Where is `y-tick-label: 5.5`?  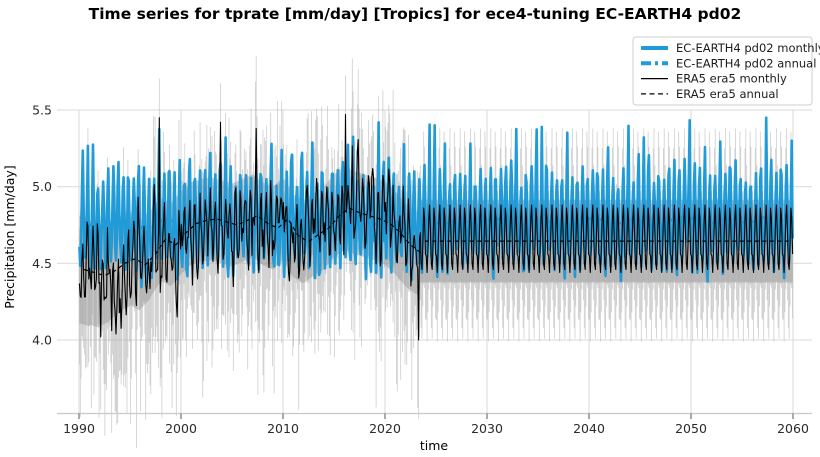 y-tick-label: 5.5 is located at coordinates (42, 110).